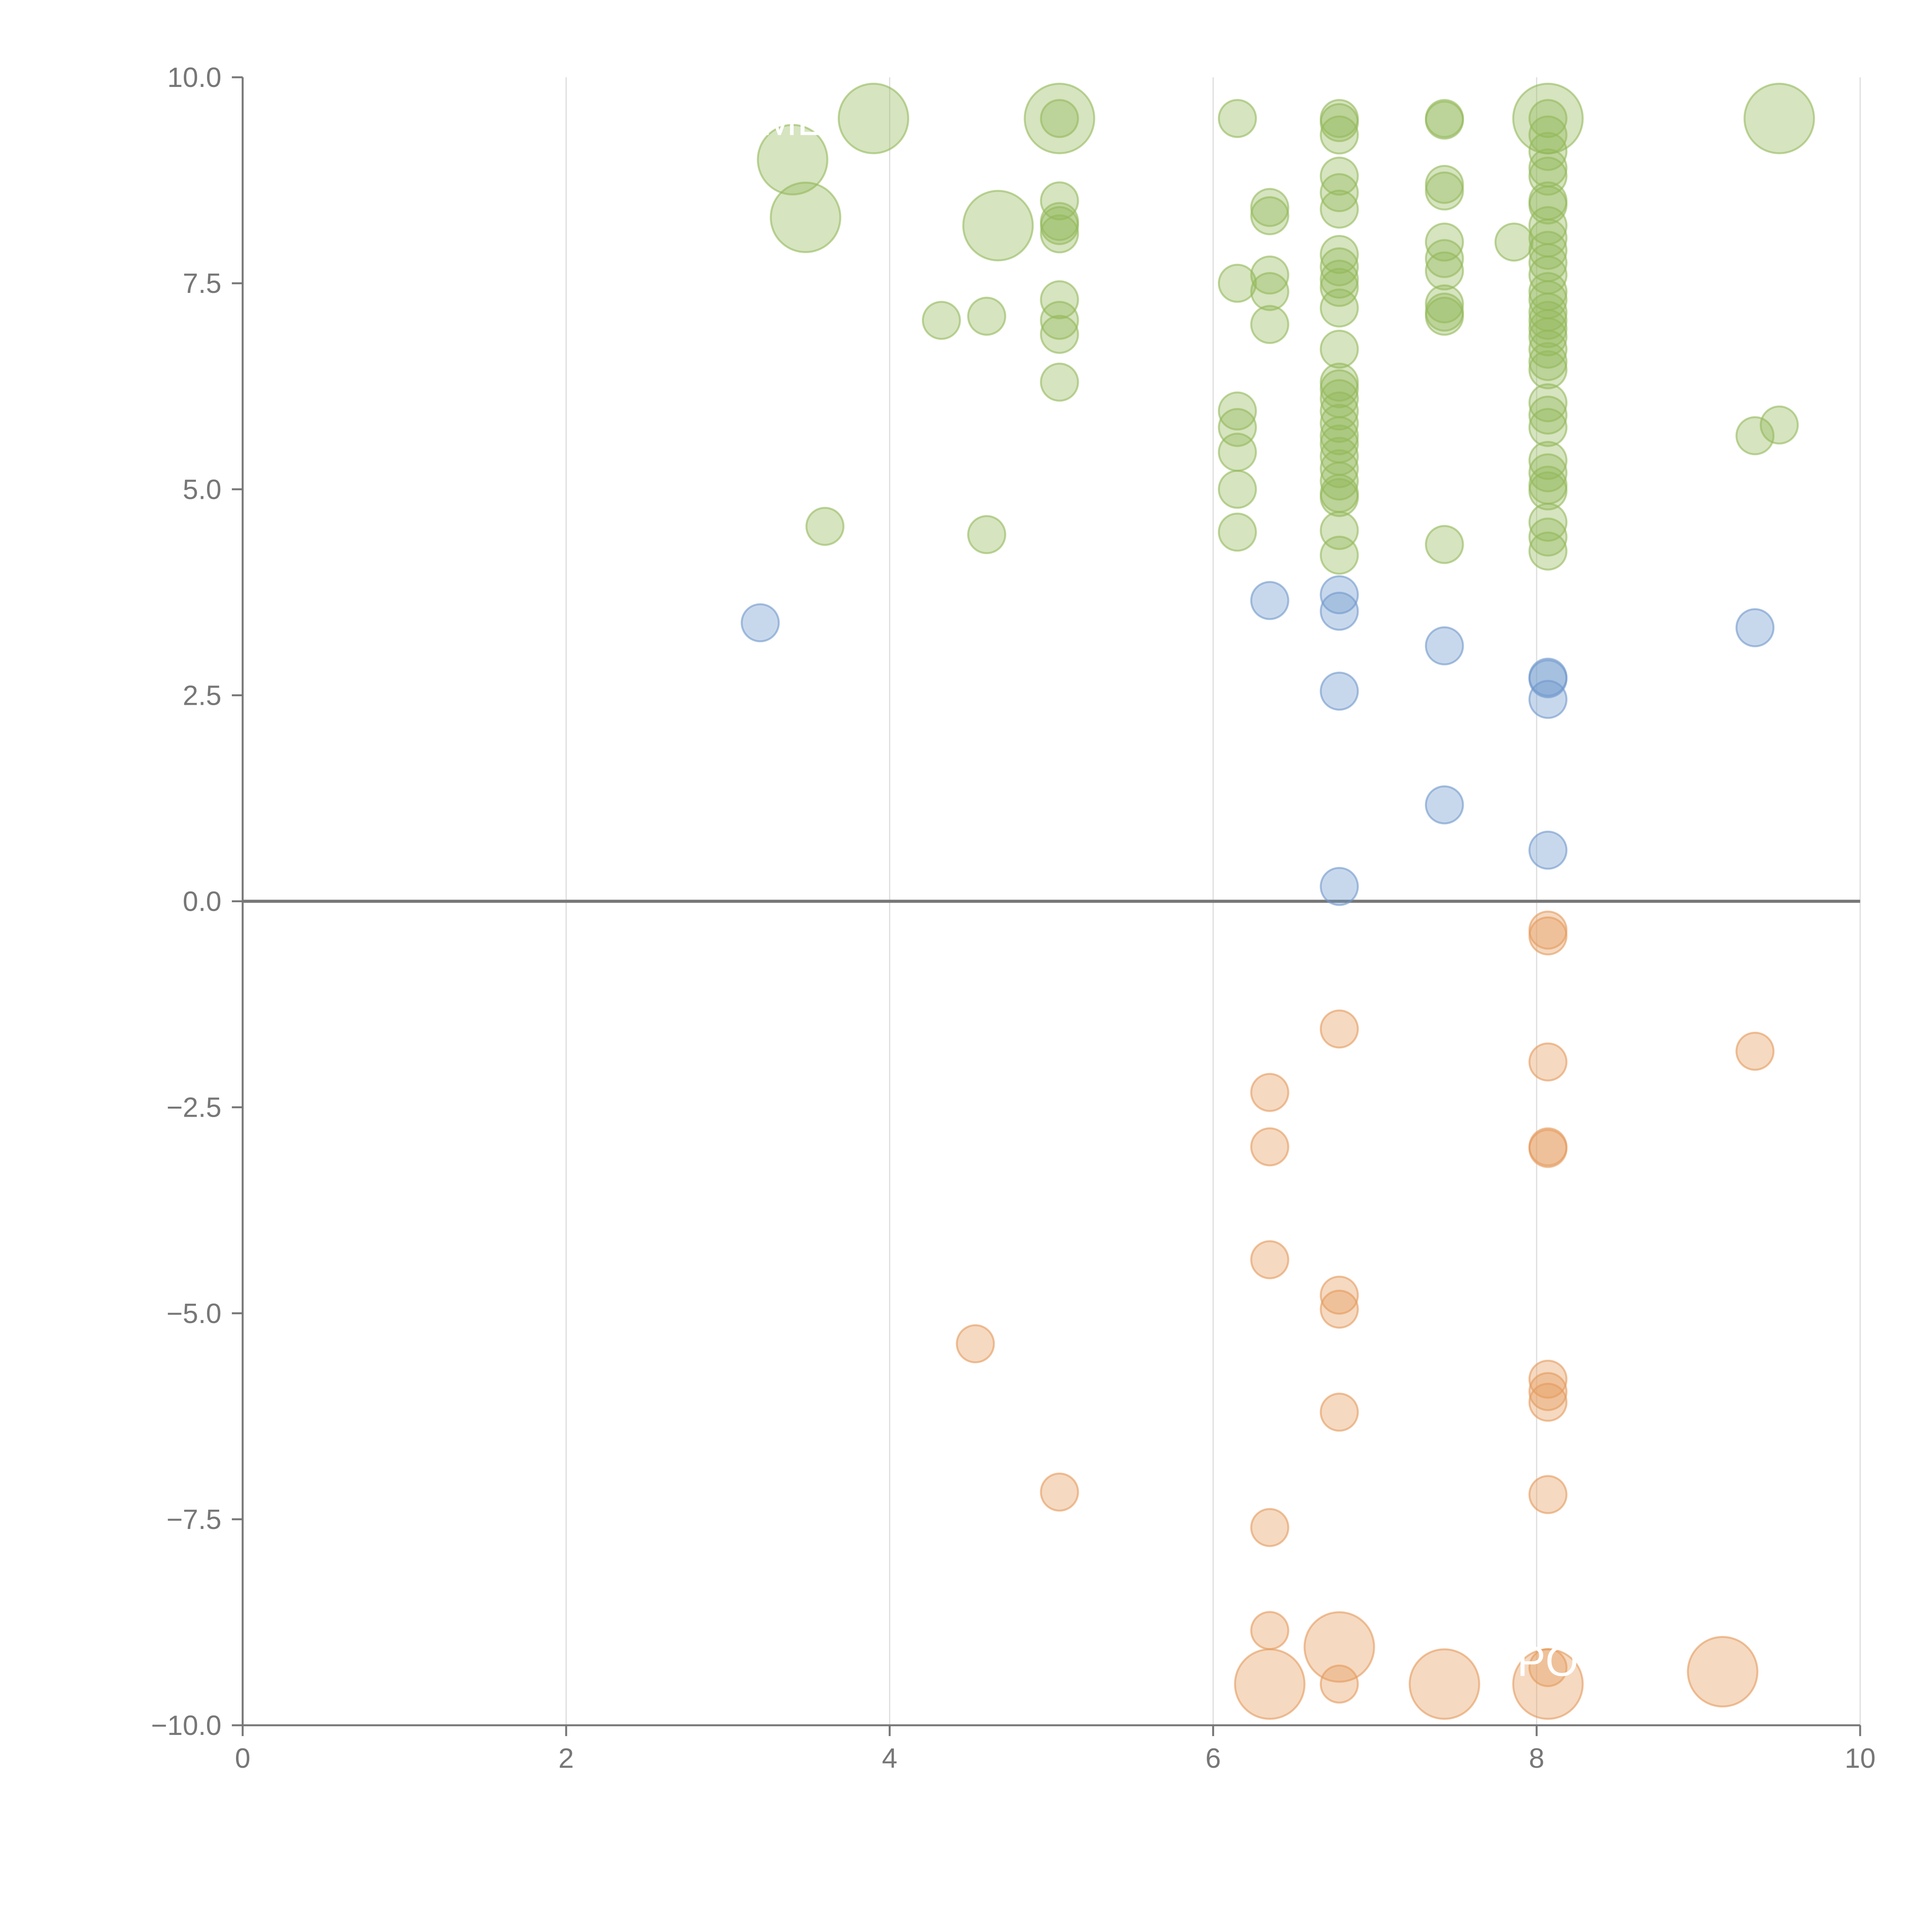 The height and width of the screenshot is (1932, 1932). What do you see at coordinates (202, 489) in the screenshot?
I see `y-tick-label: 5.0` at bounding box center [202, 489].